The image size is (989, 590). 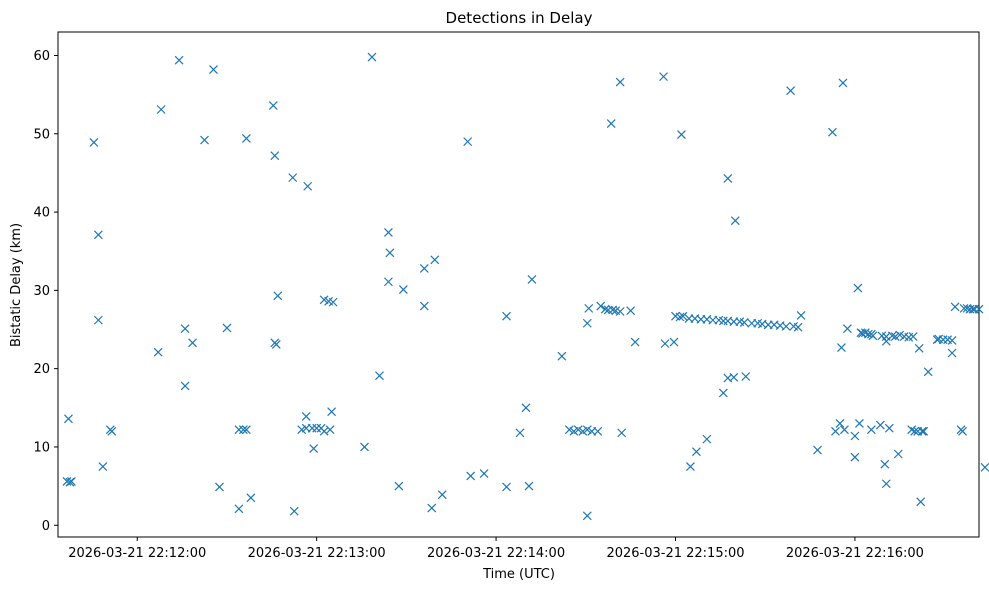 I want to click on x-tick-label: 2026-03-21 22:14:00, so click(x=496, y=553).